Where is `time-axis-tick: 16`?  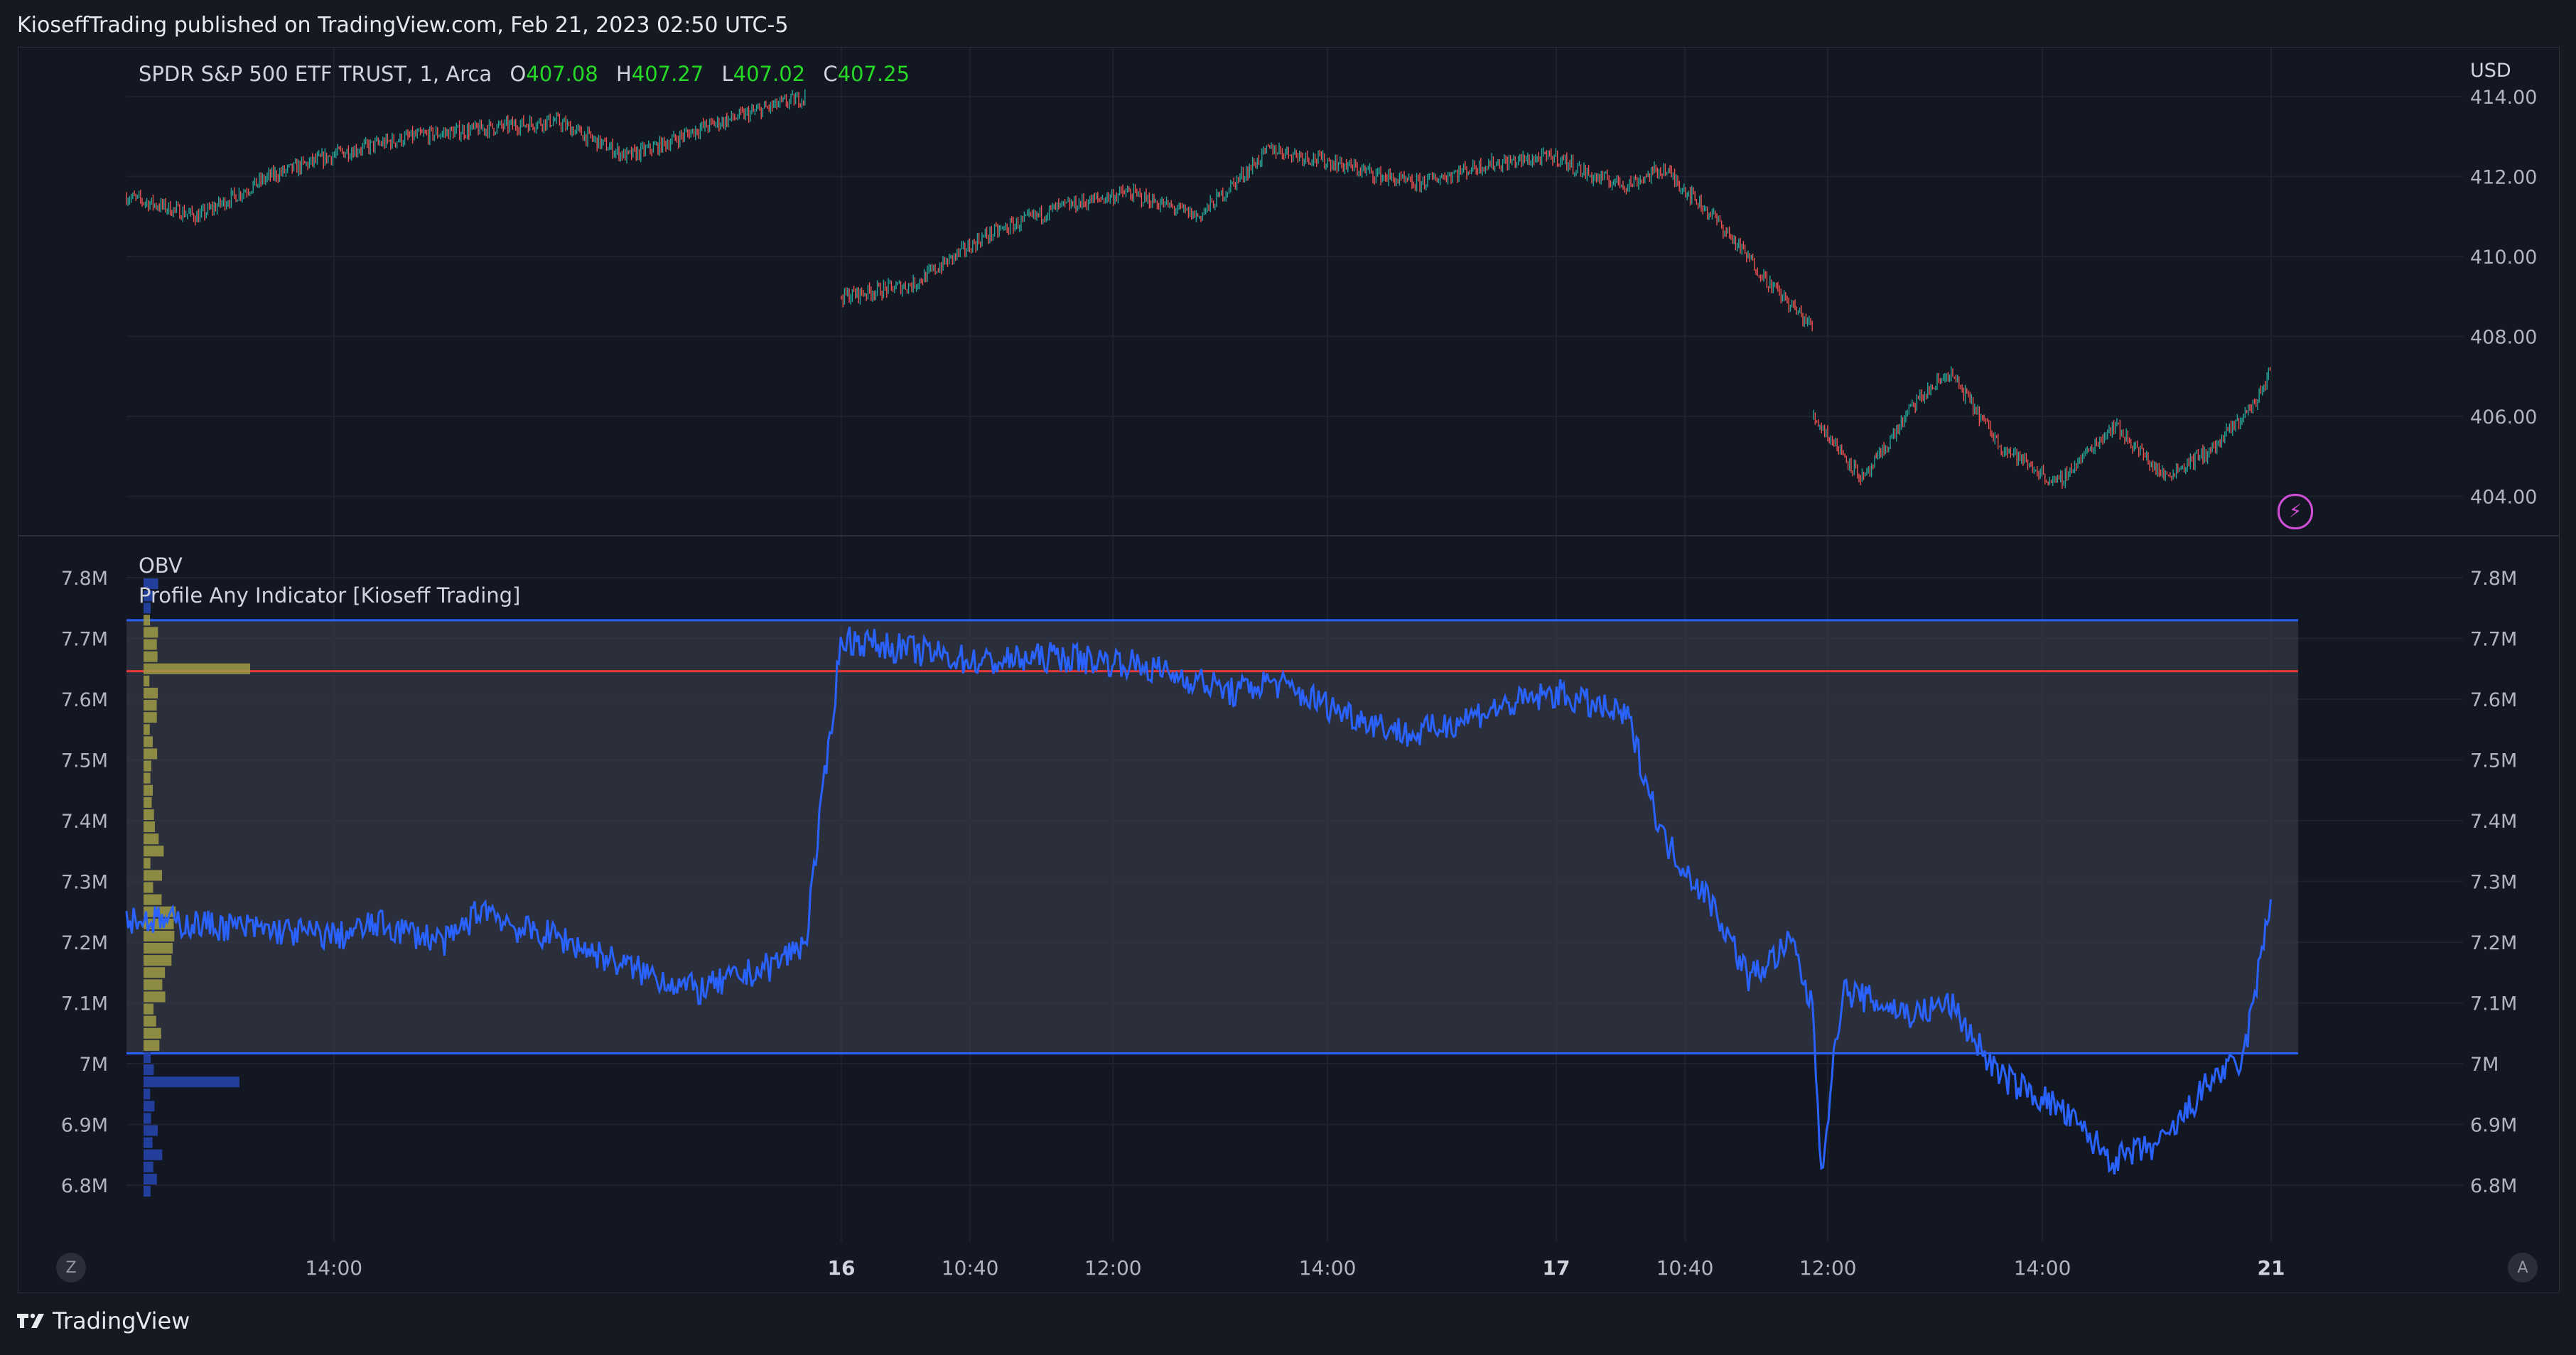
time-axis-tick: 16 is located at coordinates (842, 1268).